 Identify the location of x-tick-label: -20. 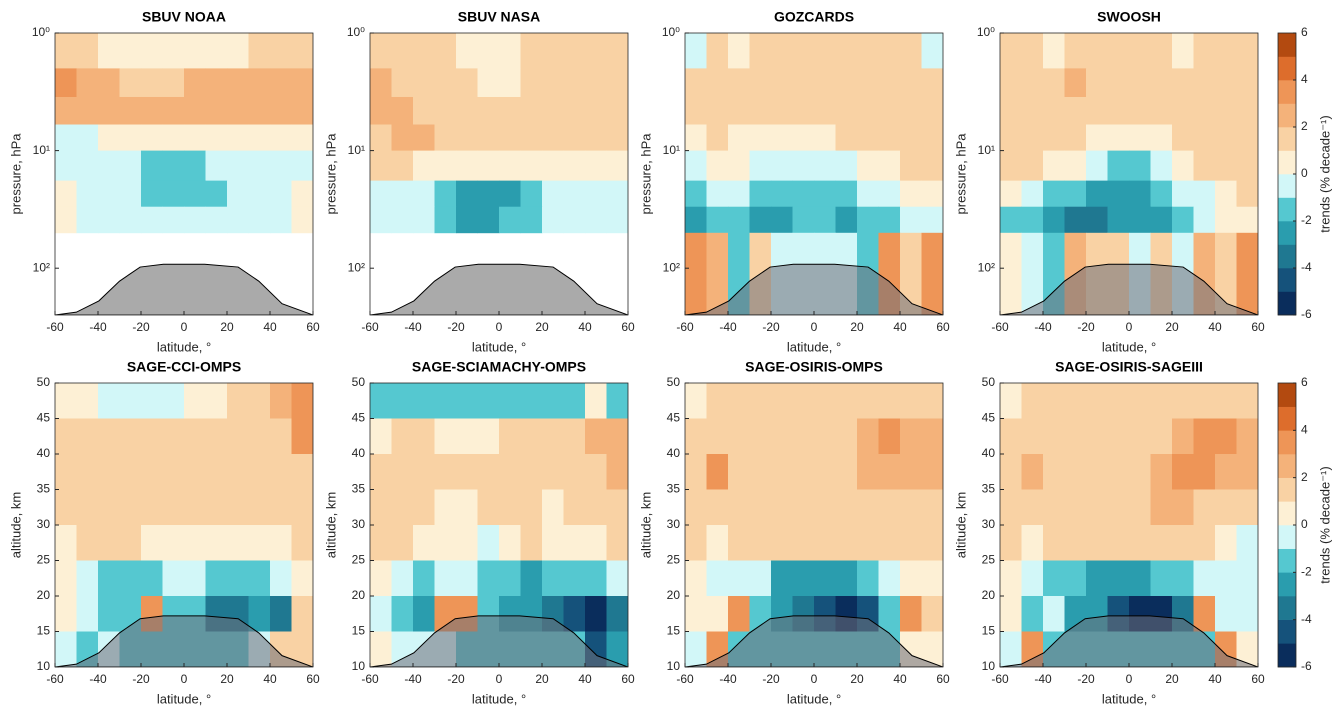
(141, 327).